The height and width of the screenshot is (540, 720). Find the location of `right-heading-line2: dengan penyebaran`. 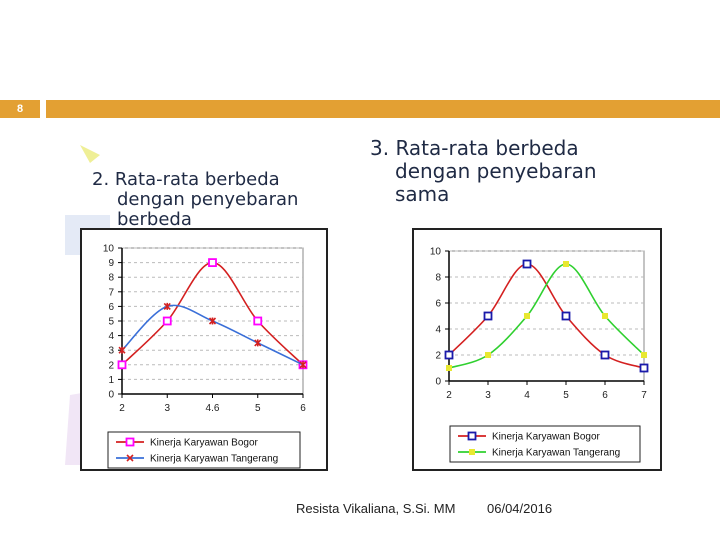

right-heading-line2: dengan penyebaran is located at coordinates (496, 171).